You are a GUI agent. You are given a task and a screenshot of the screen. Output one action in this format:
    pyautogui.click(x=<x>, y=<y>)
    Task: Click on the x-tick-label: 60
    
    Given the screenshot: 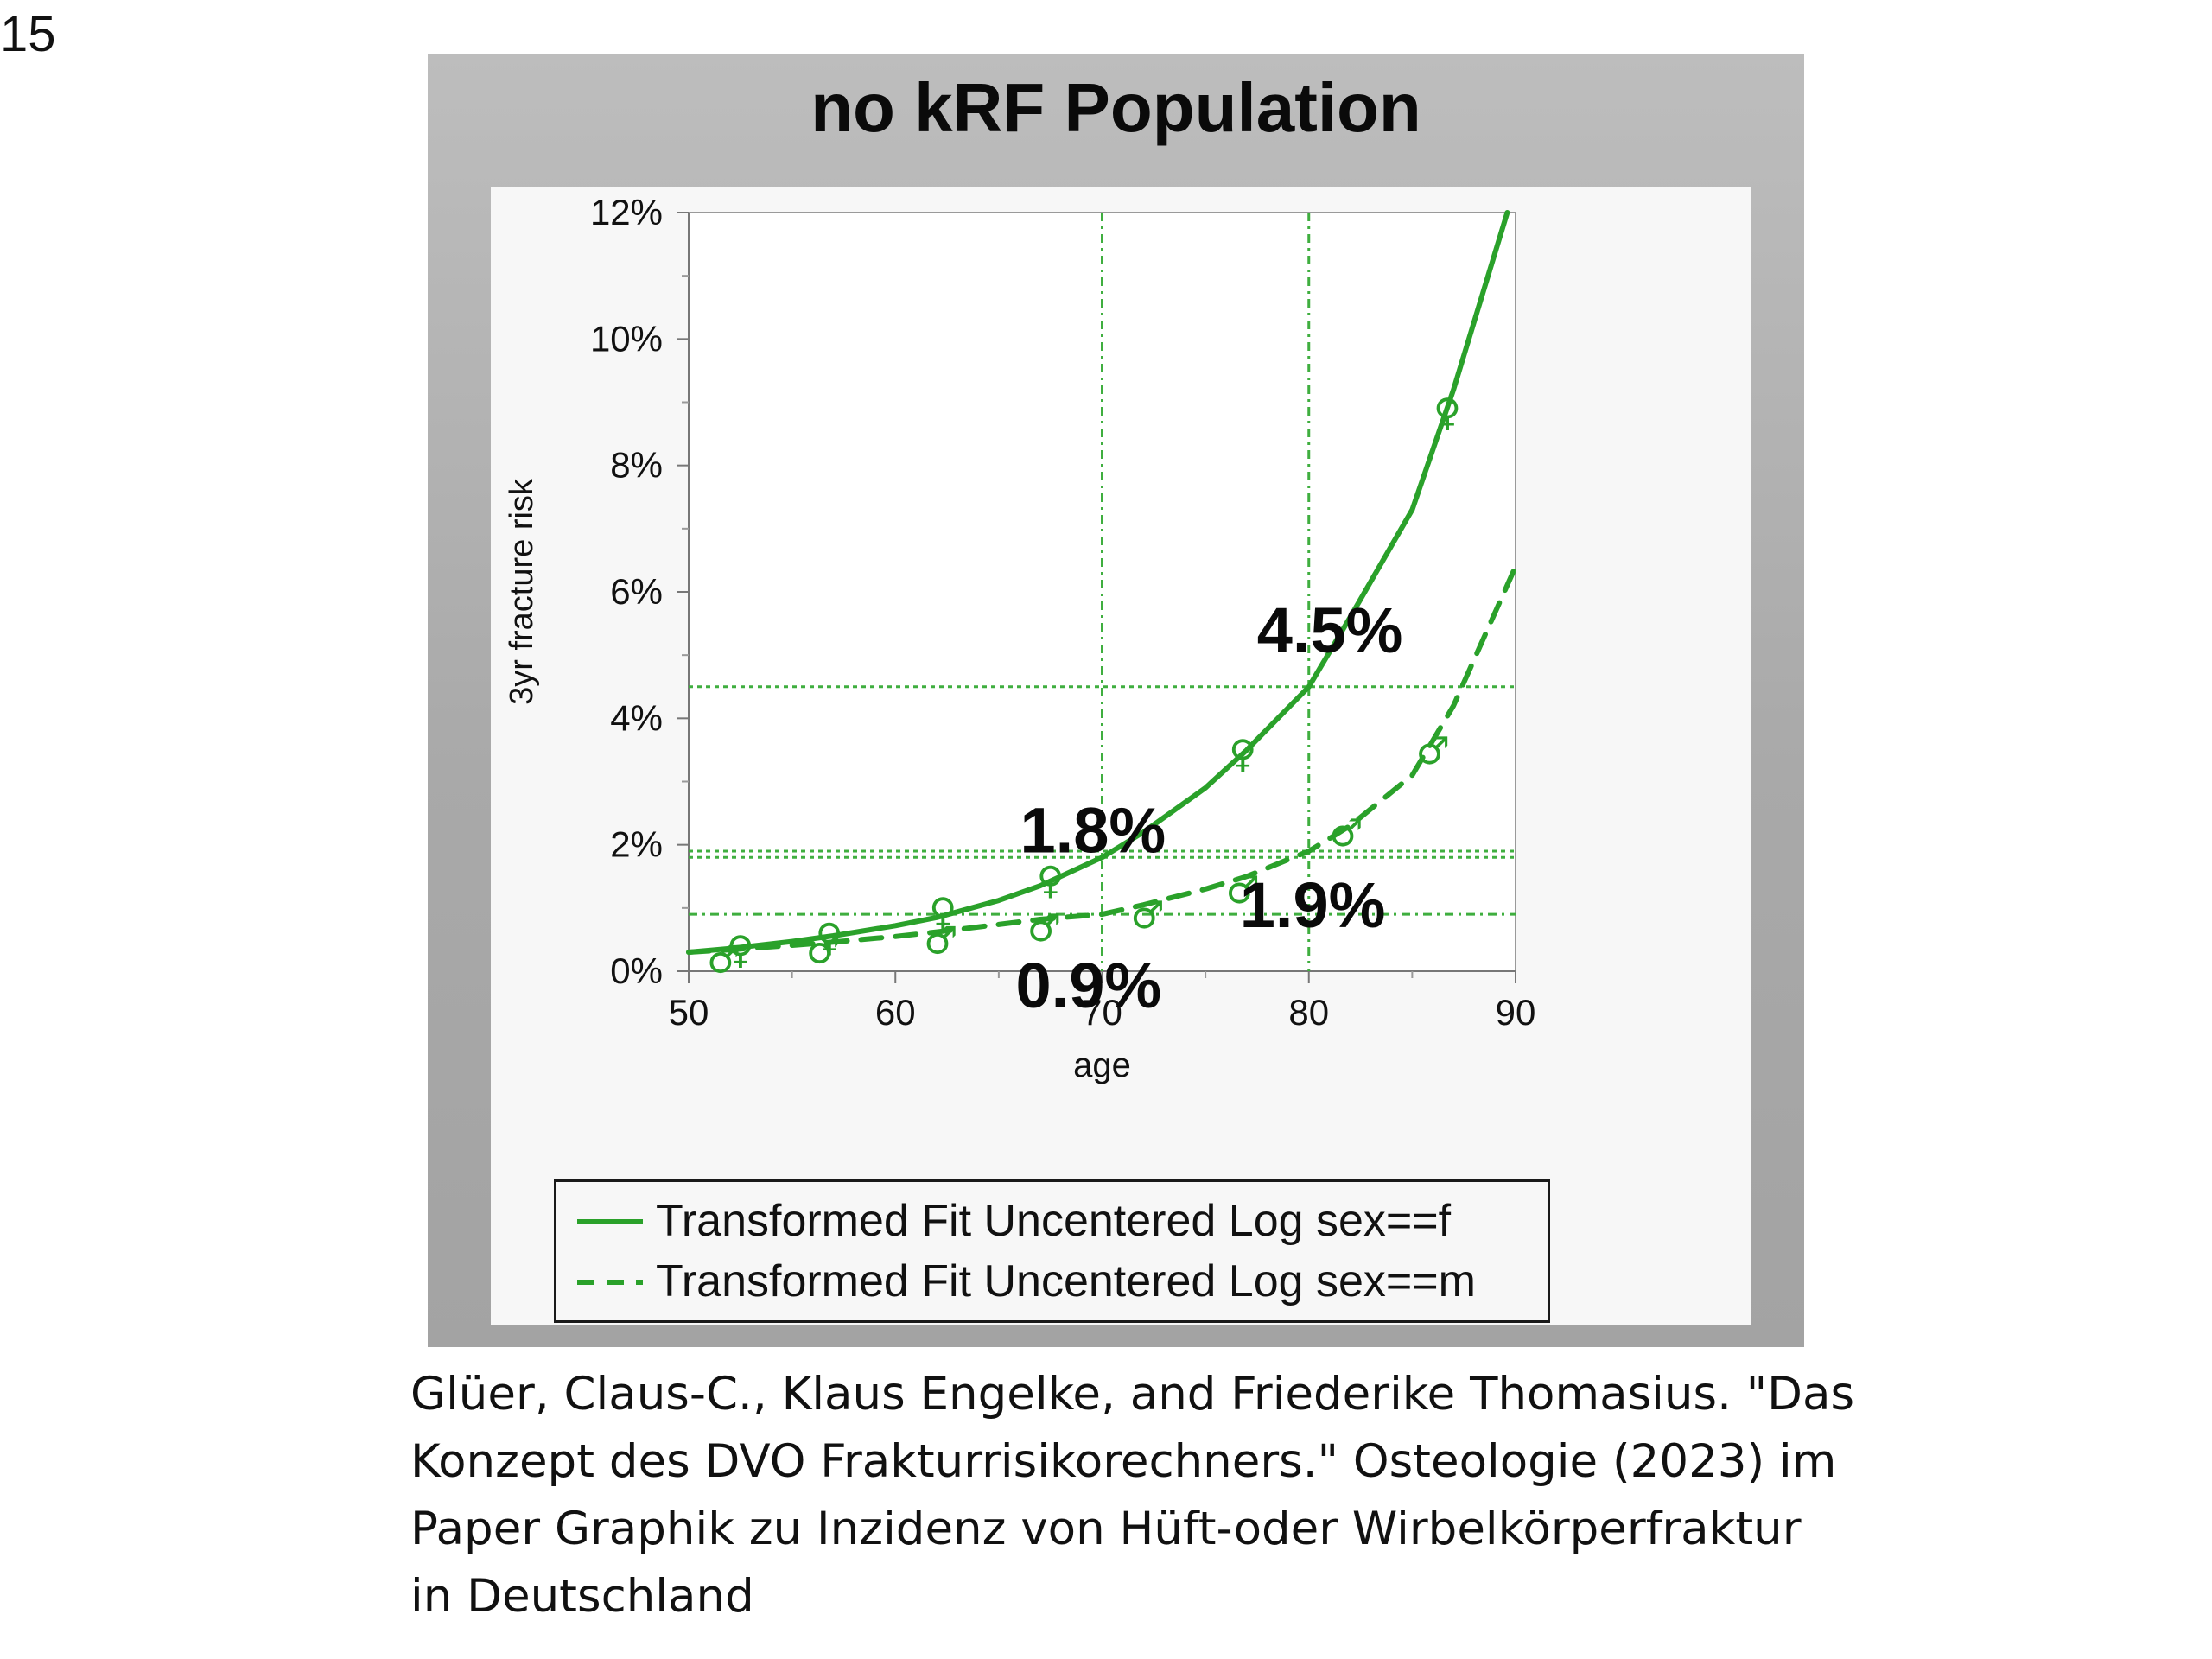 What is the action you would take?
    pyautogui.click(x=895, y=1013)
    